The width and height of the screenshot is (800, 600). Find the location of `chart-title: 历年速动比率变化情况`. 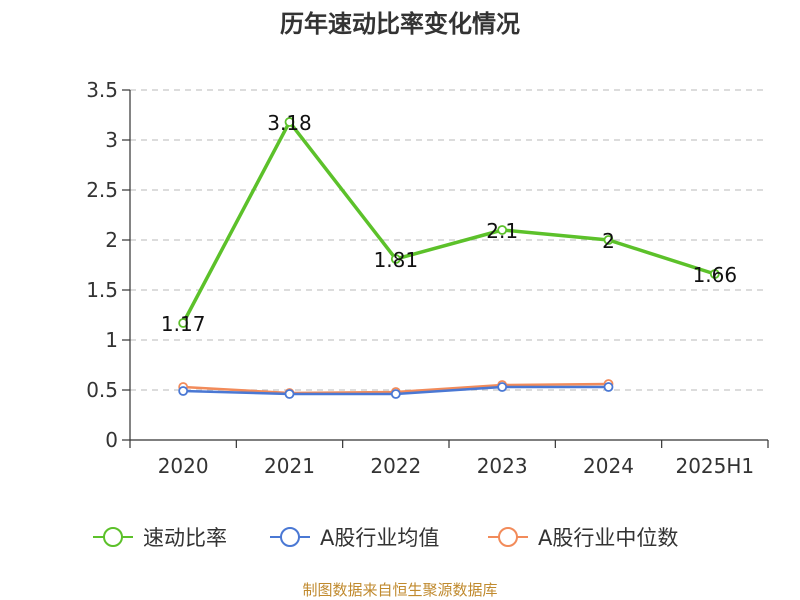

chart-title: 历年速动比率变化情况 is located at coordinates (400, 24).